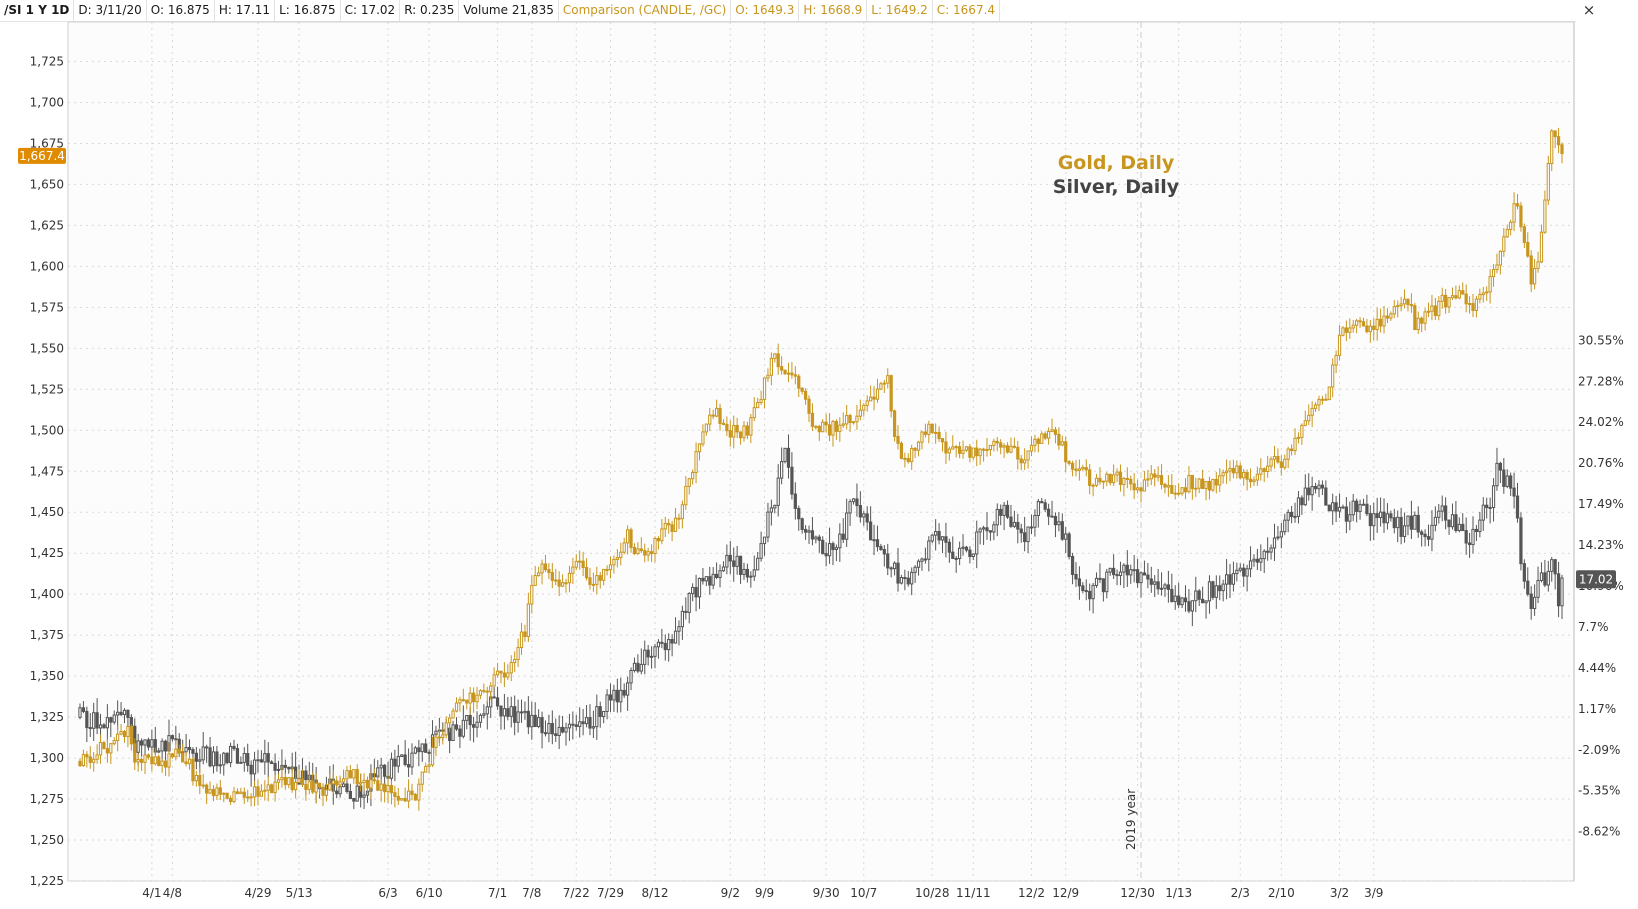  I want to click on x-tick-label: 10/28, so click(932, 893).